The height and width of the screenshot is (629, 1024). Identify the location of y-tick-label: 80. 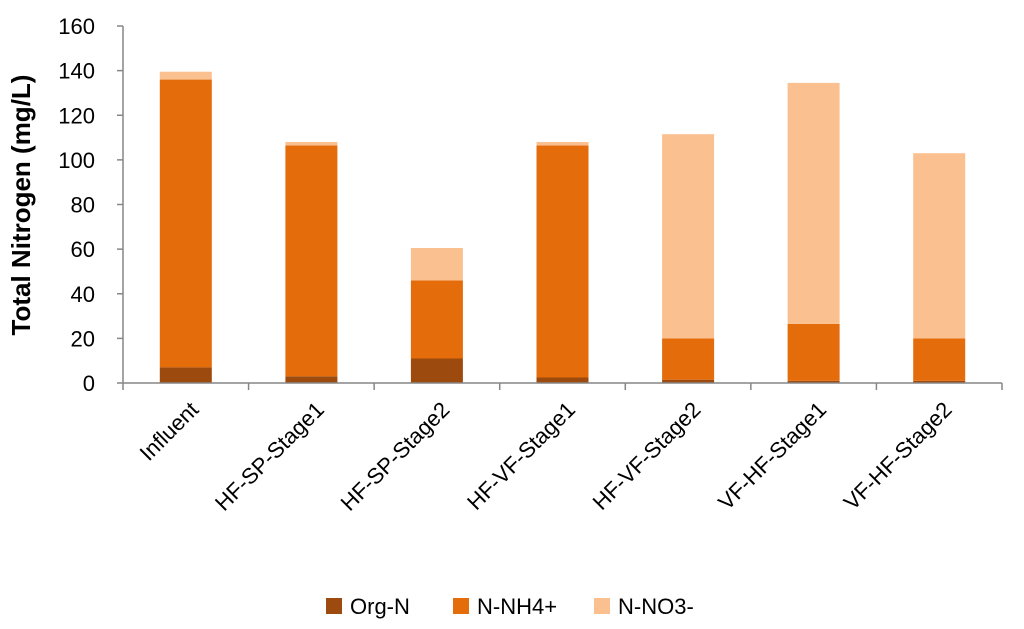
(83, 205).